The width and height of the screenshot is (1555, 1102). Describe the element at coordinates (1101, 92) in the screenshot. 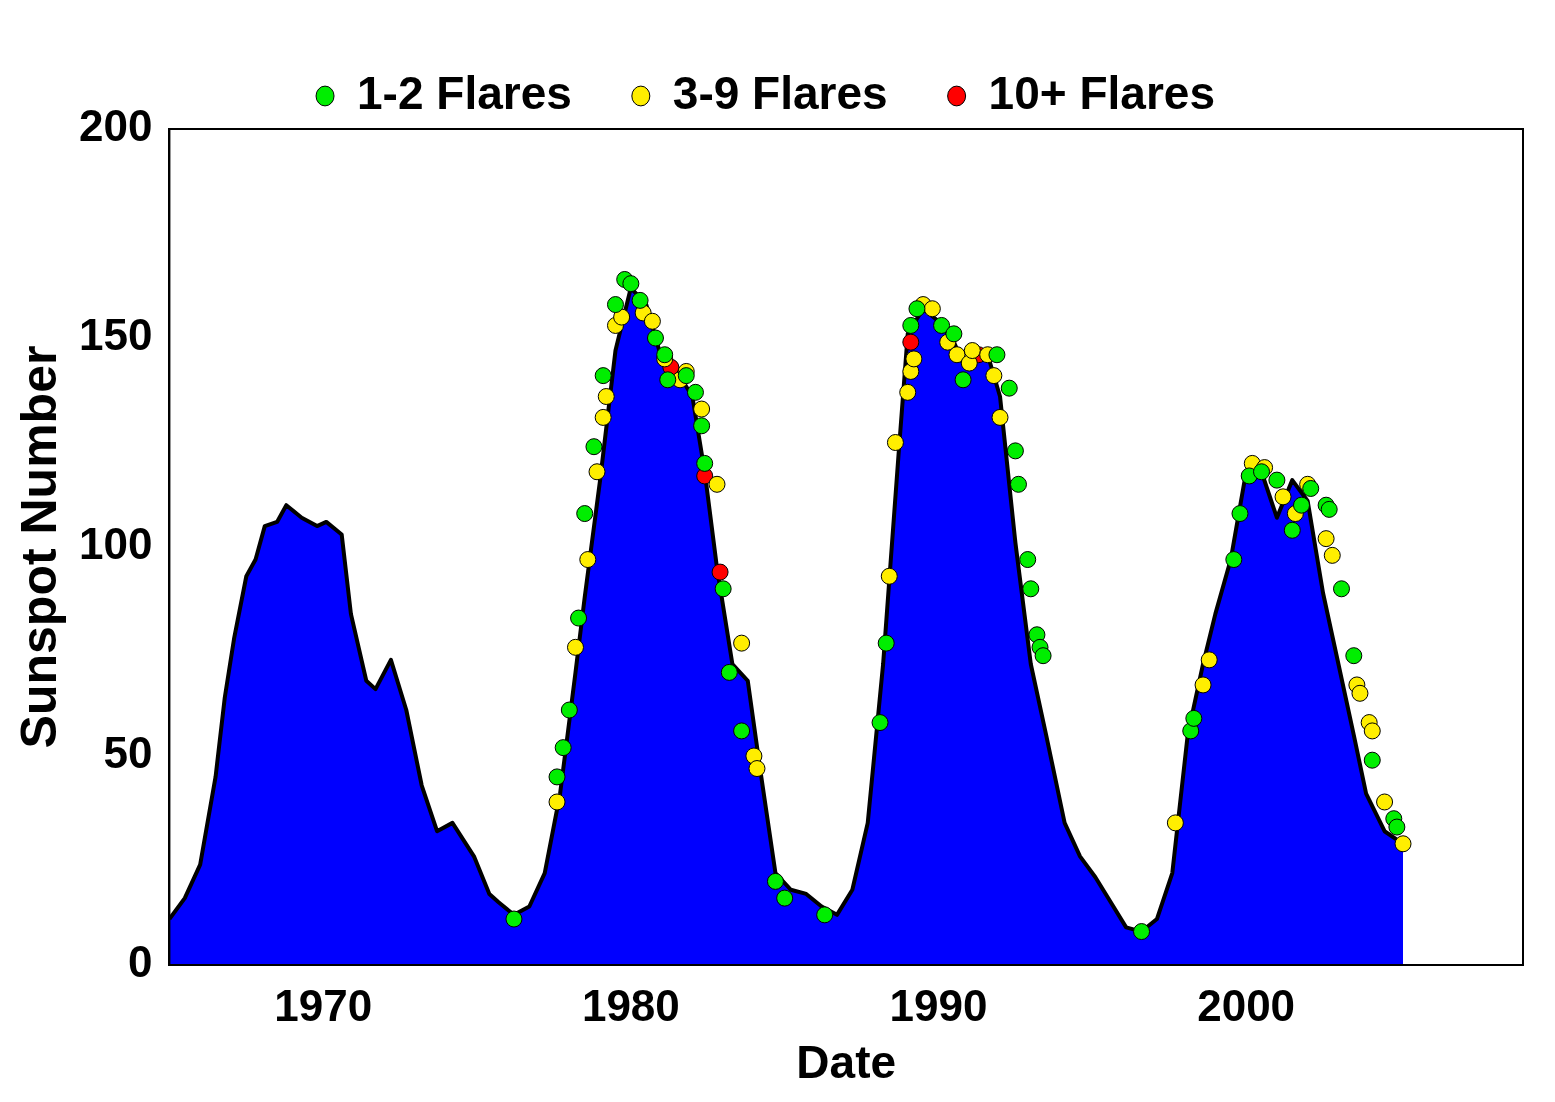

I see `legend-label: 10+ Flares` at that location.